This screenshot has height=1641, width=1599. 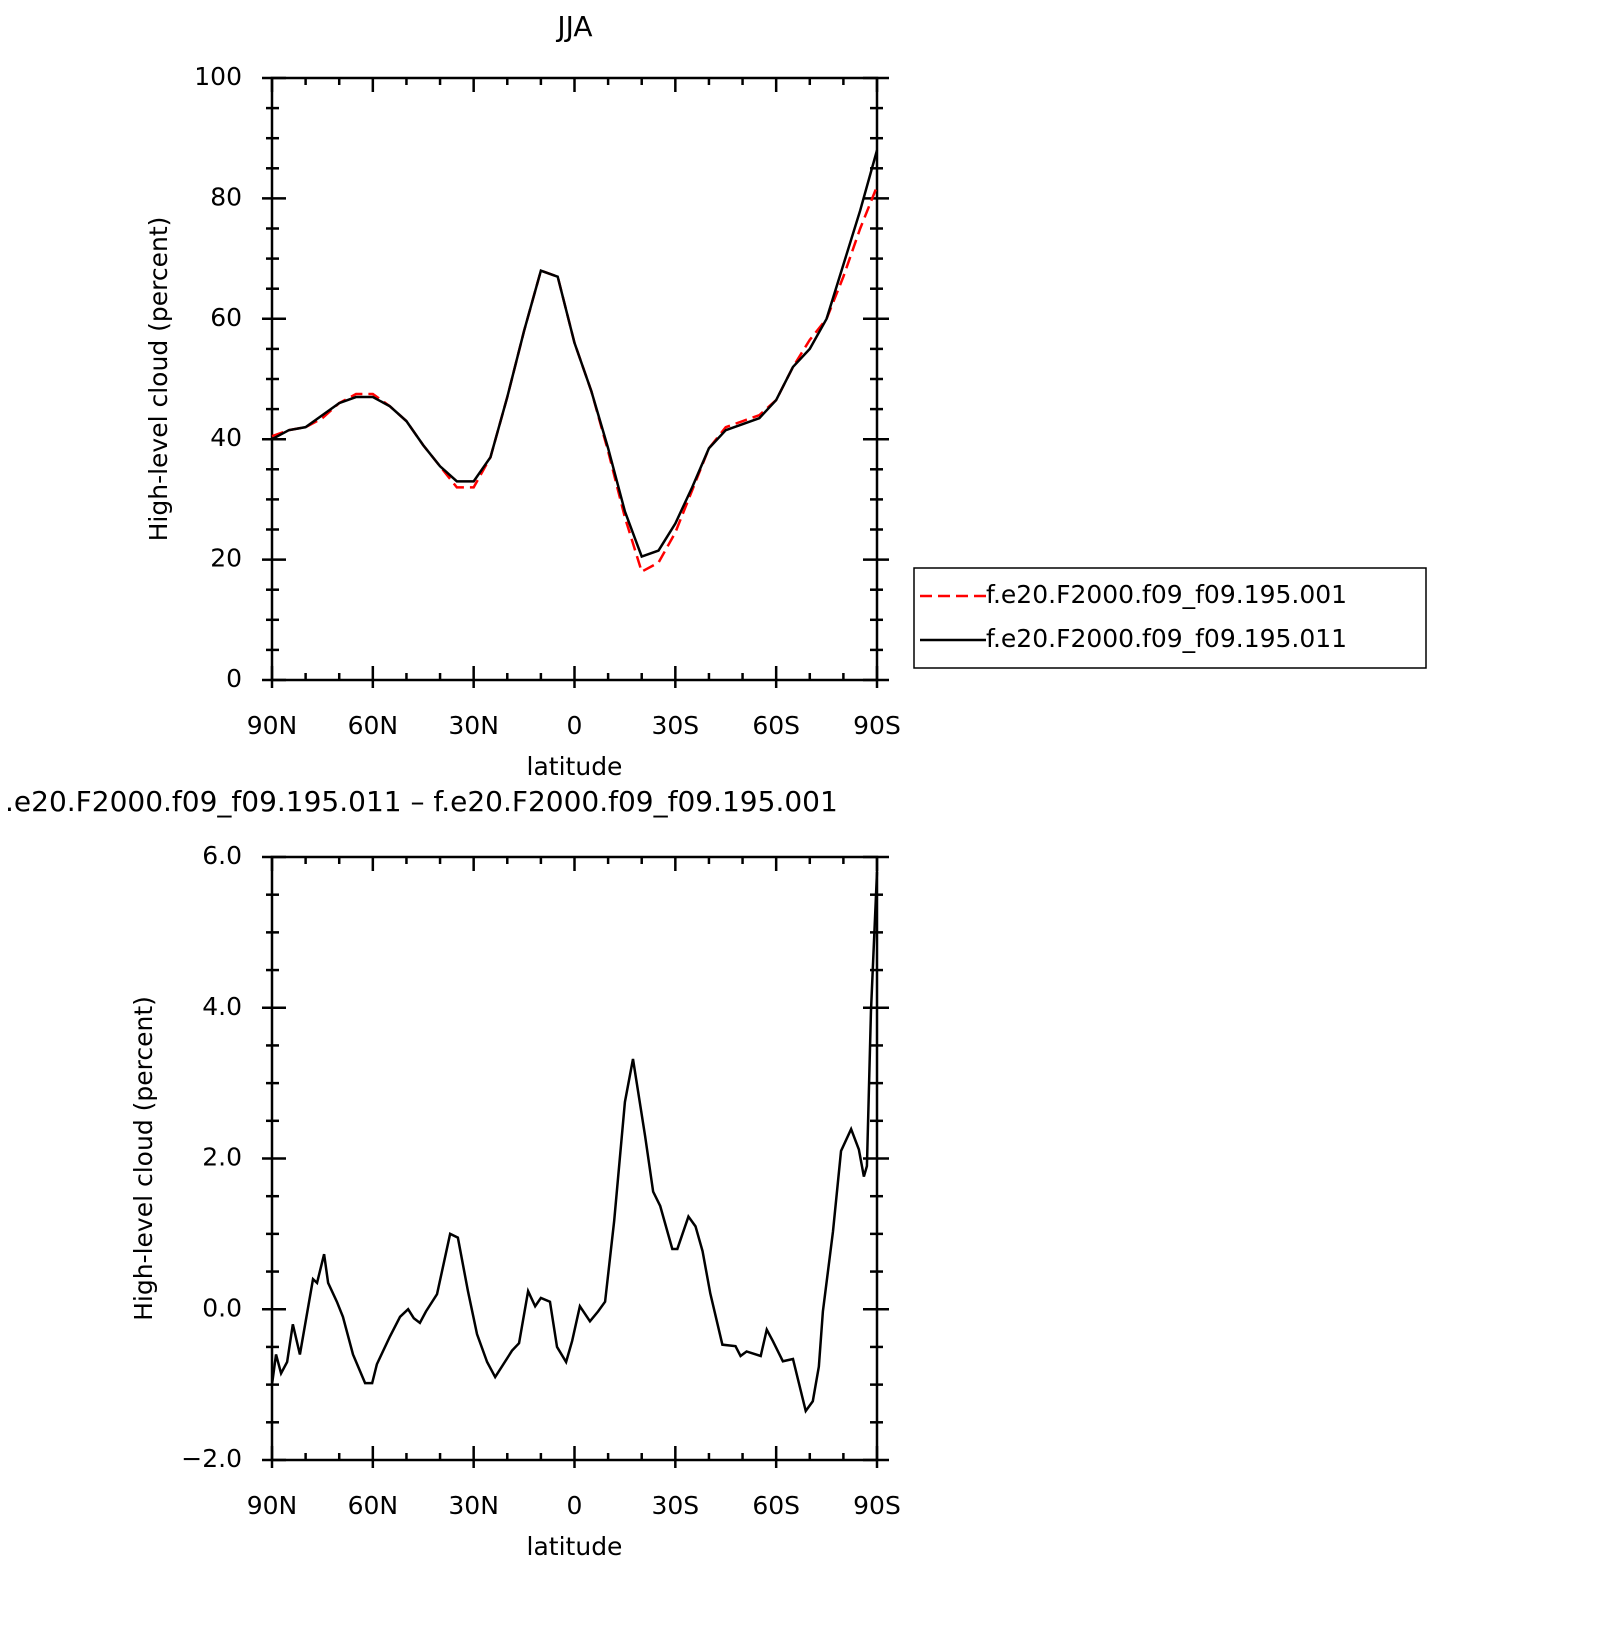 What do you see at coordinates (1166, 638) in the screenshot?
I see `legend-label: f.e20.F2000.f09_f09.195.011` at bounding box center [1166, 638].